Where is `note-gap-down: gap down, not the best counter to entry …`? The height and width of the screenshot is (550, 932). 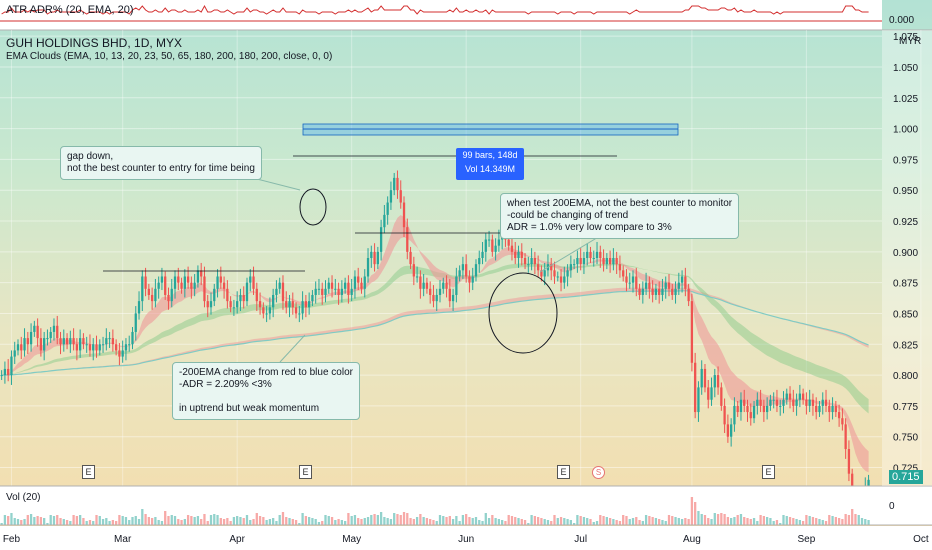
note-gap-down: gap down, not the best counter to entry … is located at coordinates (161, 163).